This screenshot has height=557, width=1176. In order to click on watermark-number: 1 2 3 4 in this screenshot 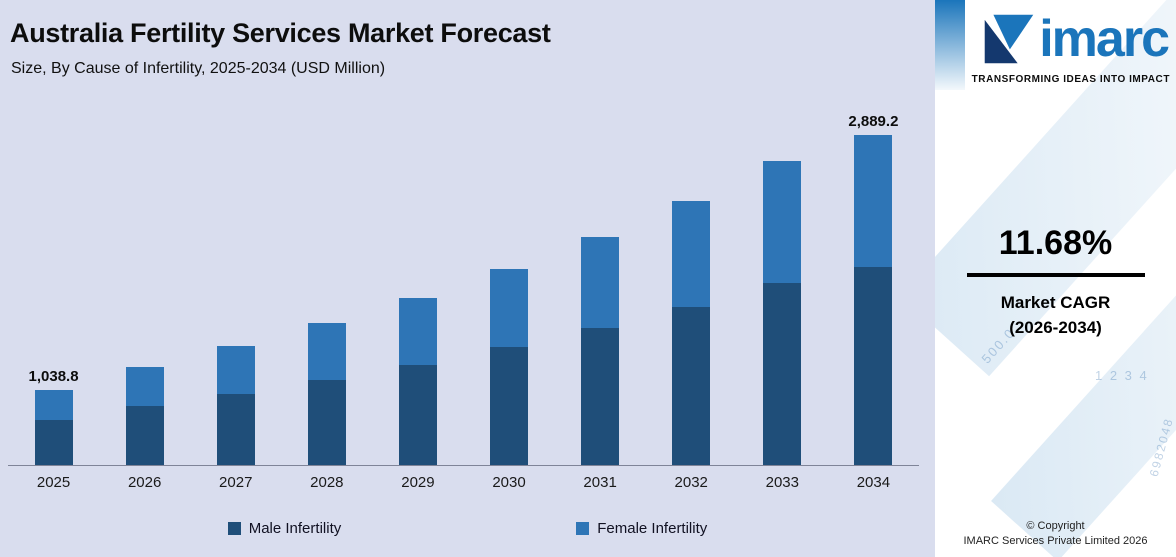, I will do `click(1122, 375)`.